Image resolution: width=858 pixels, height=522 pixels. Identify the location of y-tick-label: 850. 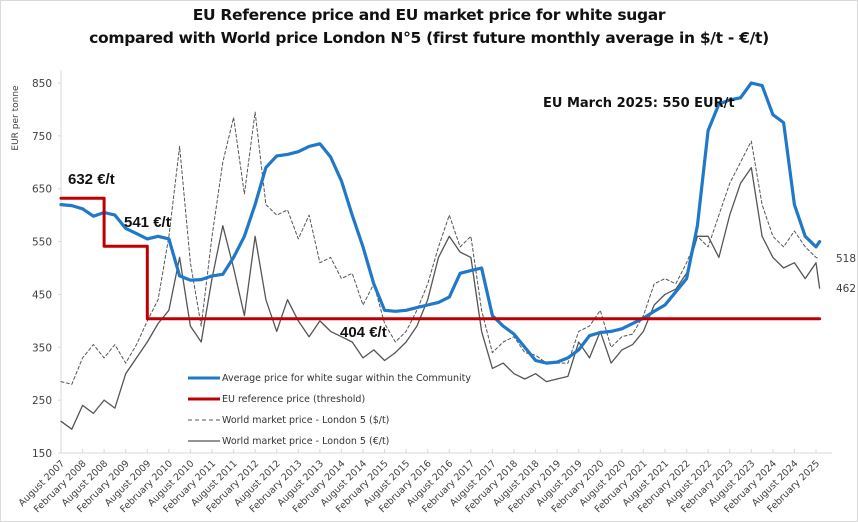
(42, 84).